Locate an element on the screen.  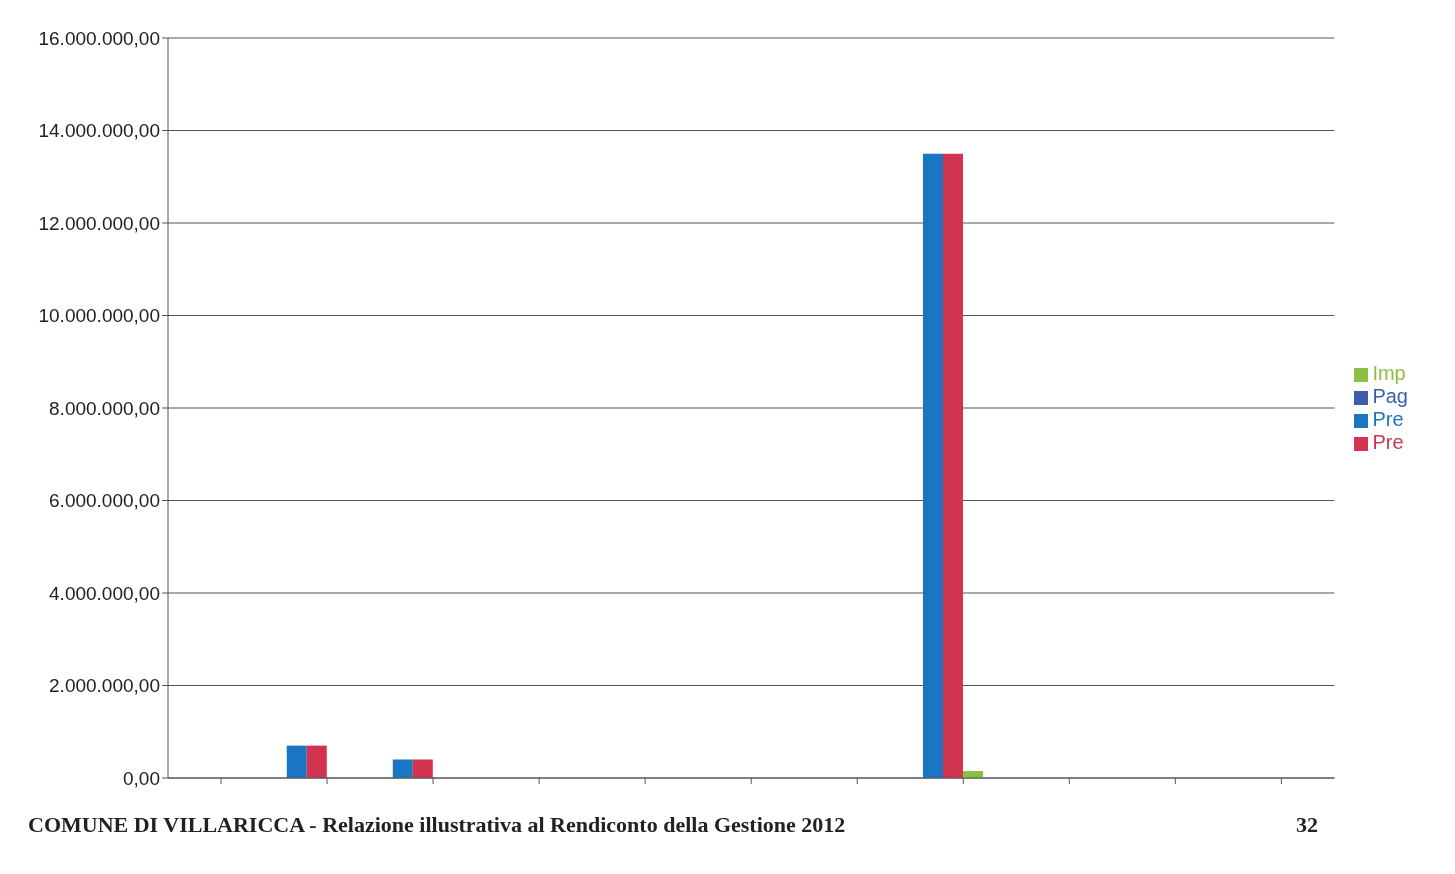
y-tick-label: 10.000.000,00 is located at coordinates (99, 316).